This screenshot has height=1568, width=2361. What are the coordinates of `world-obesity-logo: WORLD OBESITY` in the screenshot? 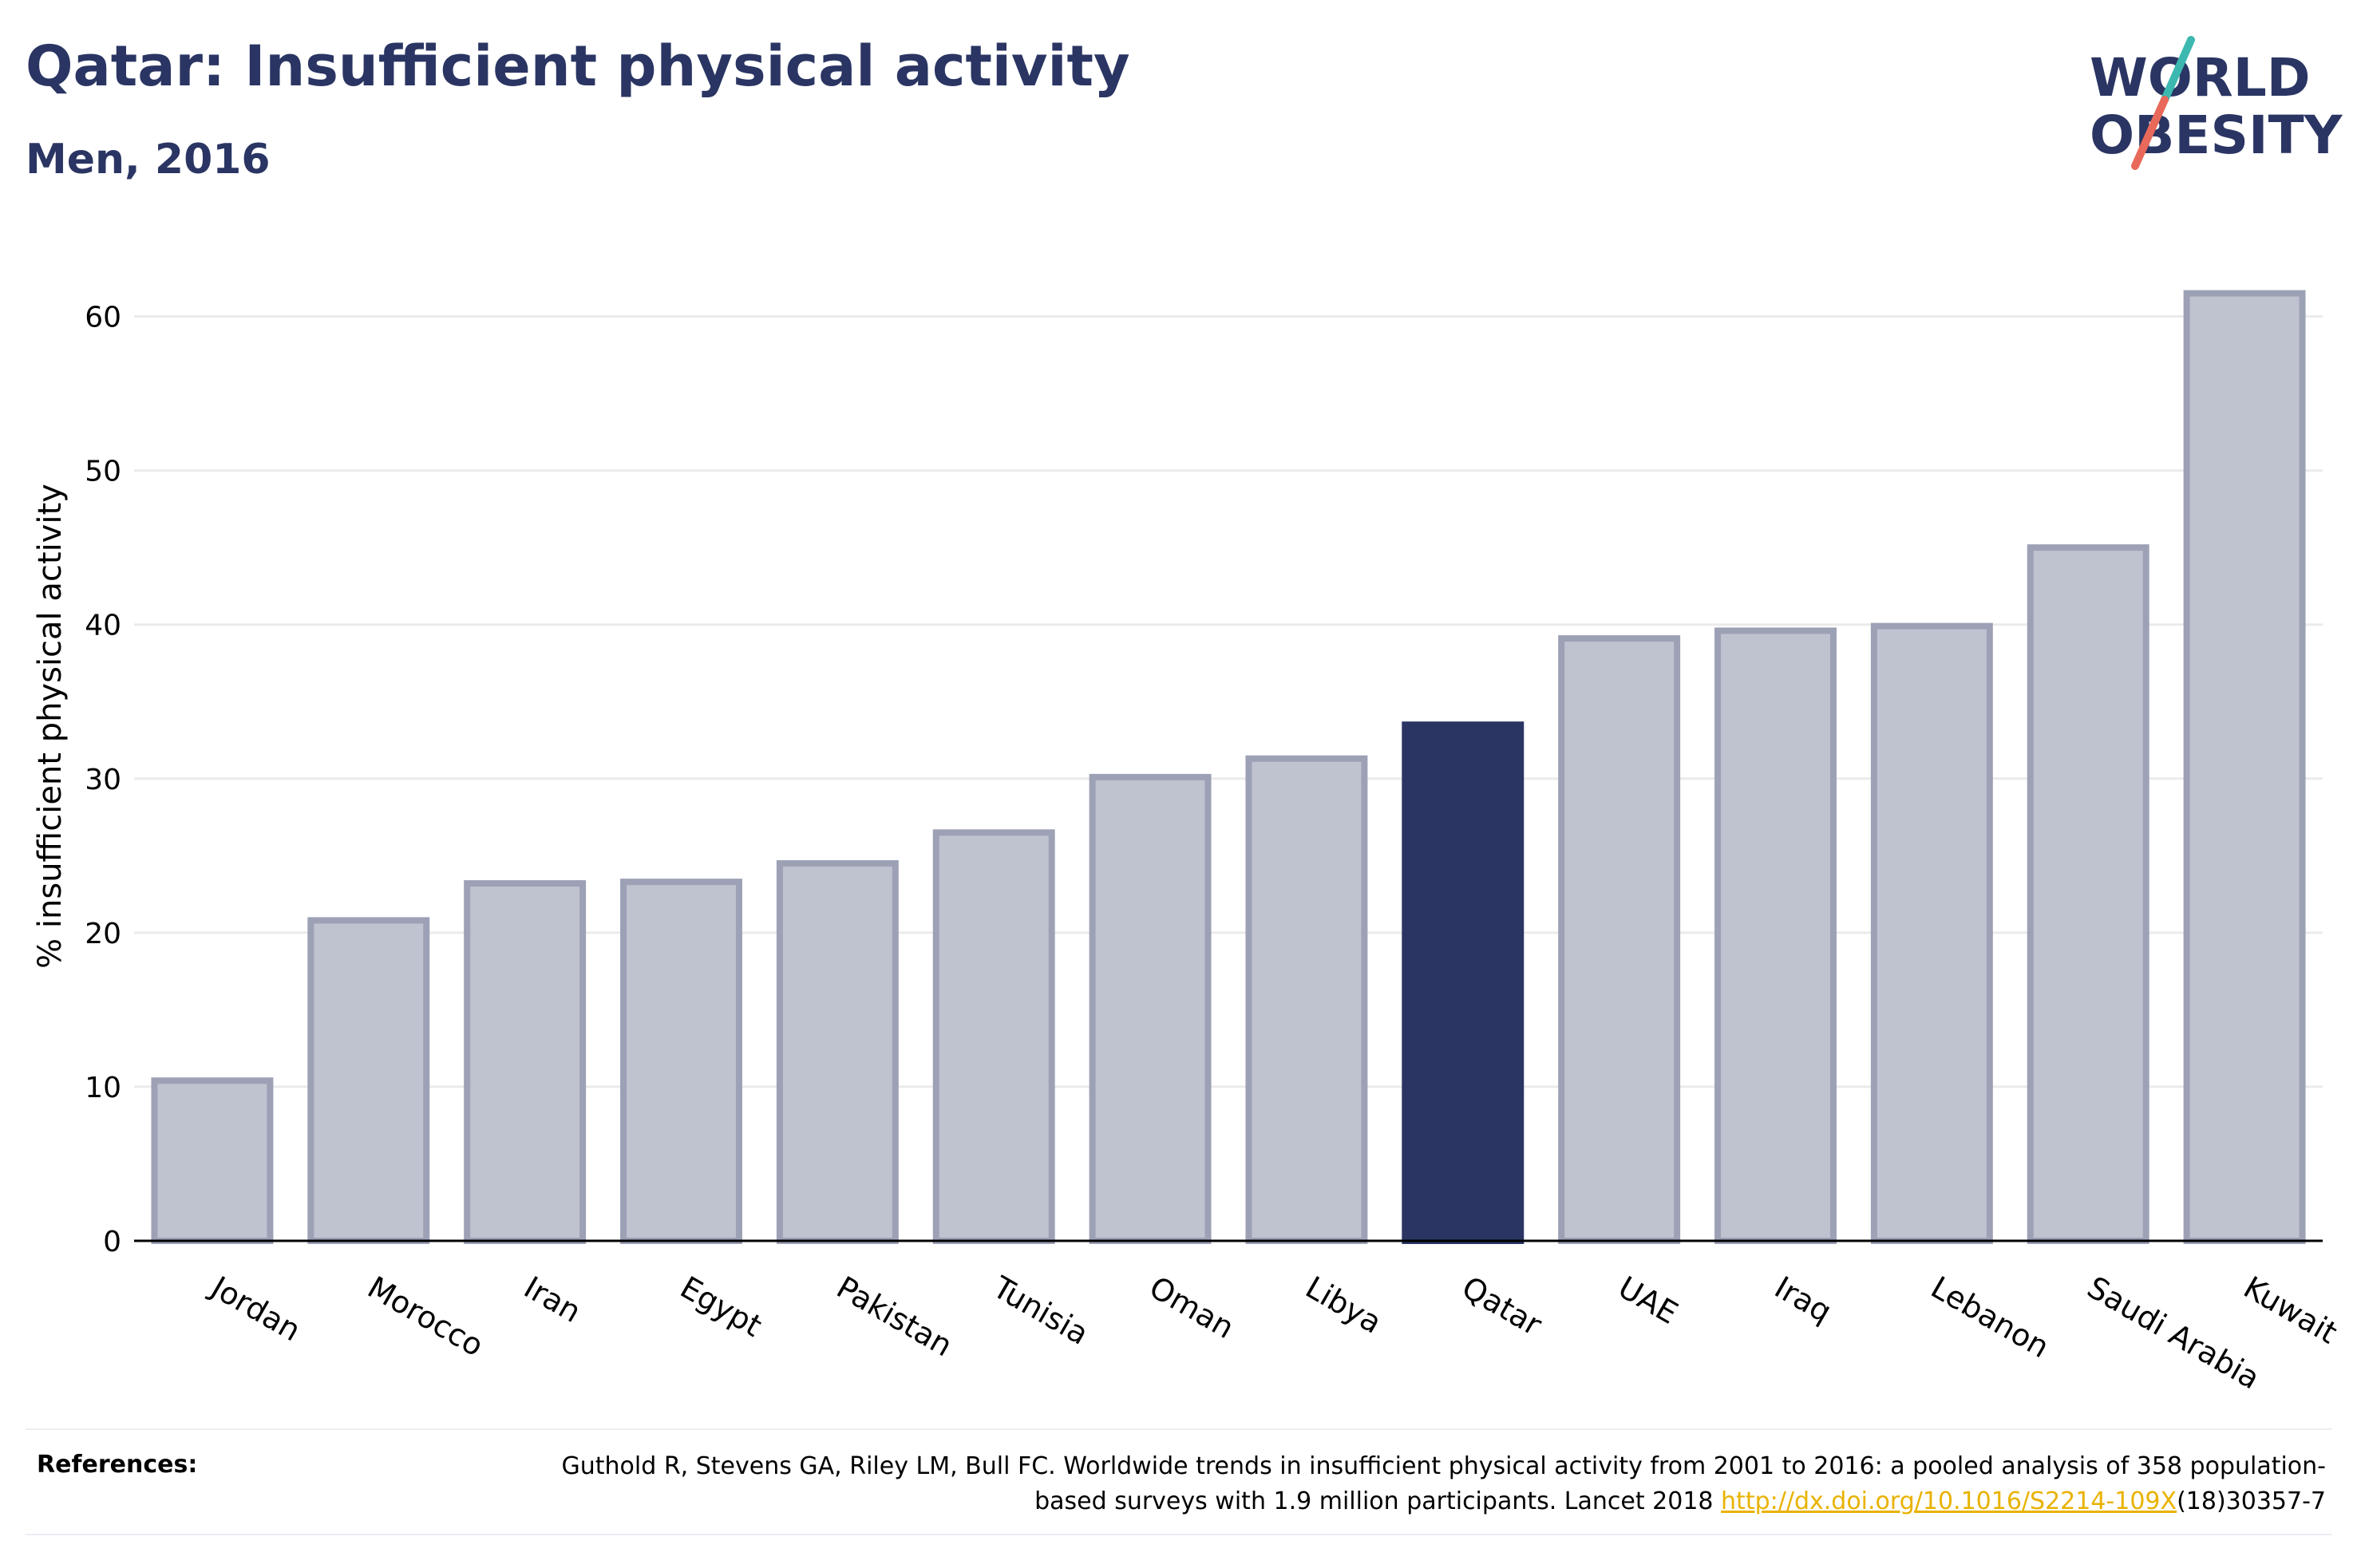 It's located at (2216, 103).